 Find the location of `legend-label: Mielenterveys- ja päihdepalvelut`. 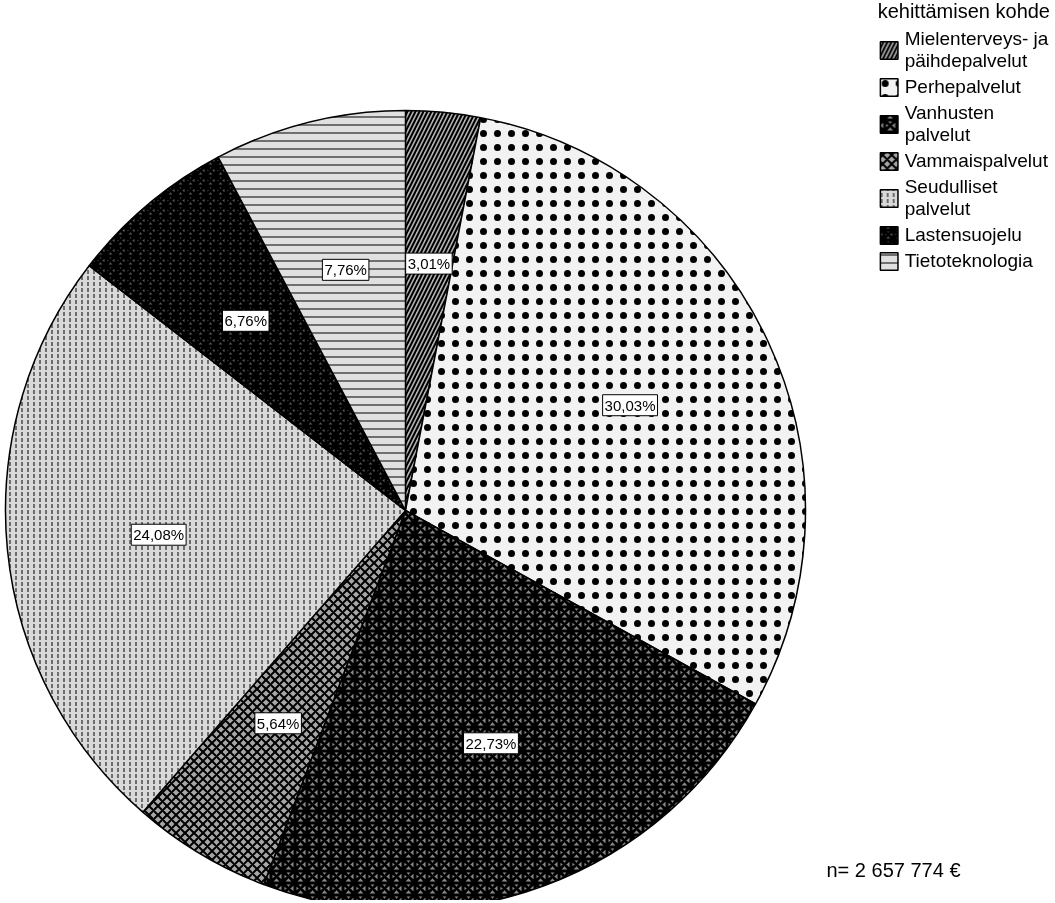

legend-label: Mielenterveys- ja päihdepalvelut is located at coordinates (976, 50).